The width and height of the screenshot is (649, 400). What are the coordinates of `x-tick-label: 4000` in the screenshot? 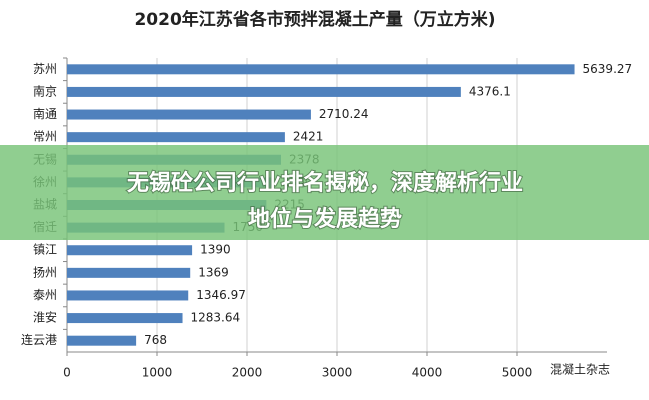 It's located at (427, 373).